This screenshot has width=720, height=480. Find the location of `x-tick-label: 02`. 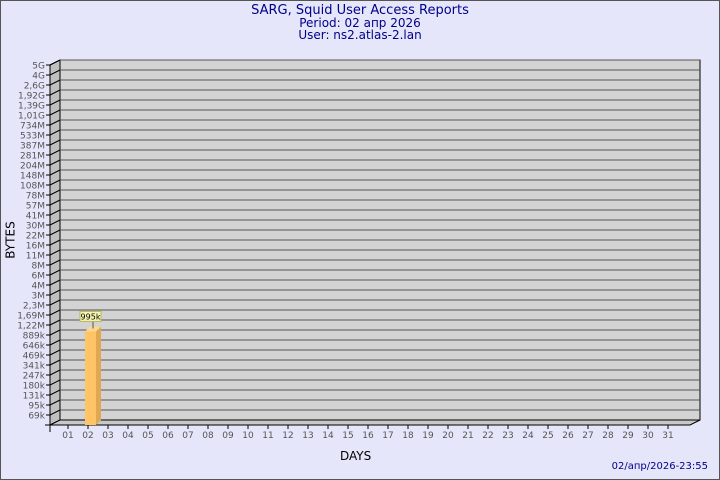

x-tick-label: 02 is located at coordinates (87, 436).